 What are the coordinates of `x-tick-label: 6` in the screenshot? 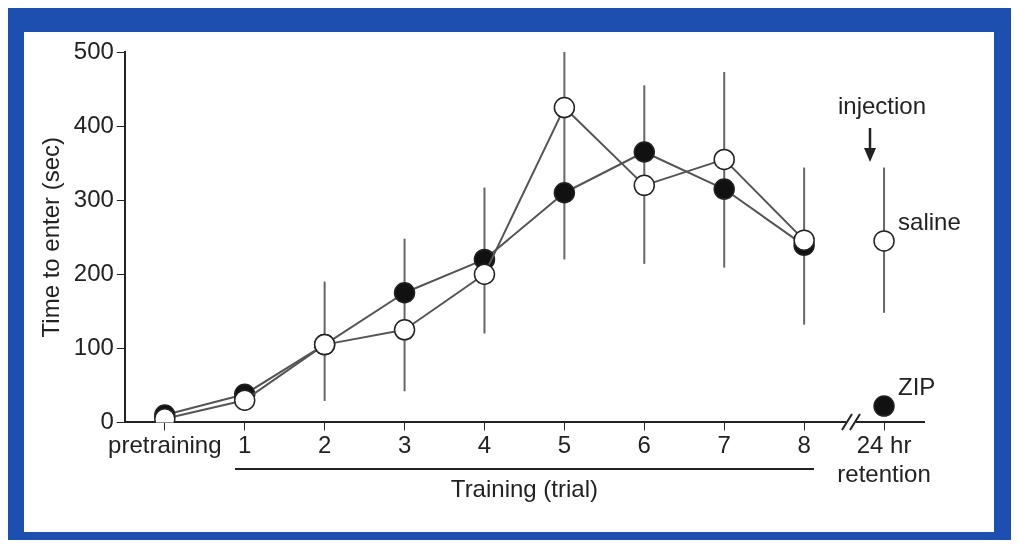 It's located at (644, 445).